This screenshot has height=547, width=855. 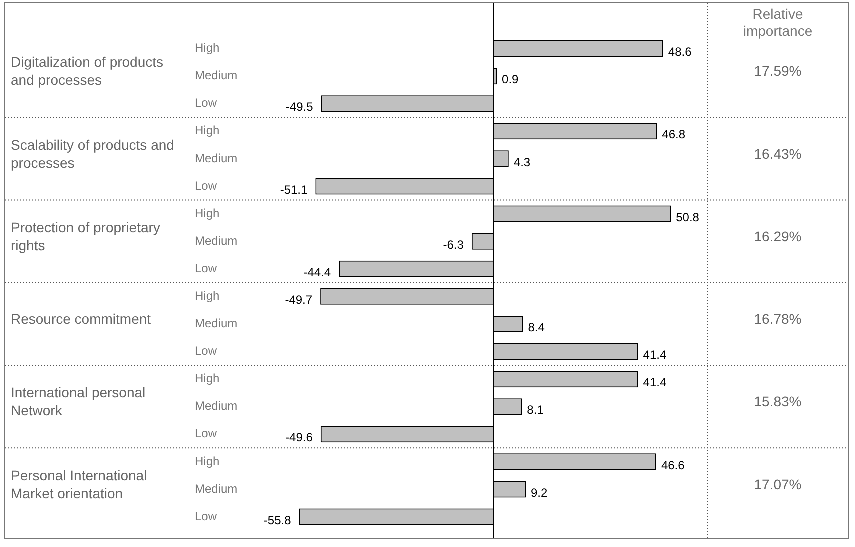 What do you see at coordinates (778, 402) in the screenshot?
I see `text: 15.83%` at bounding box center [778, 402].